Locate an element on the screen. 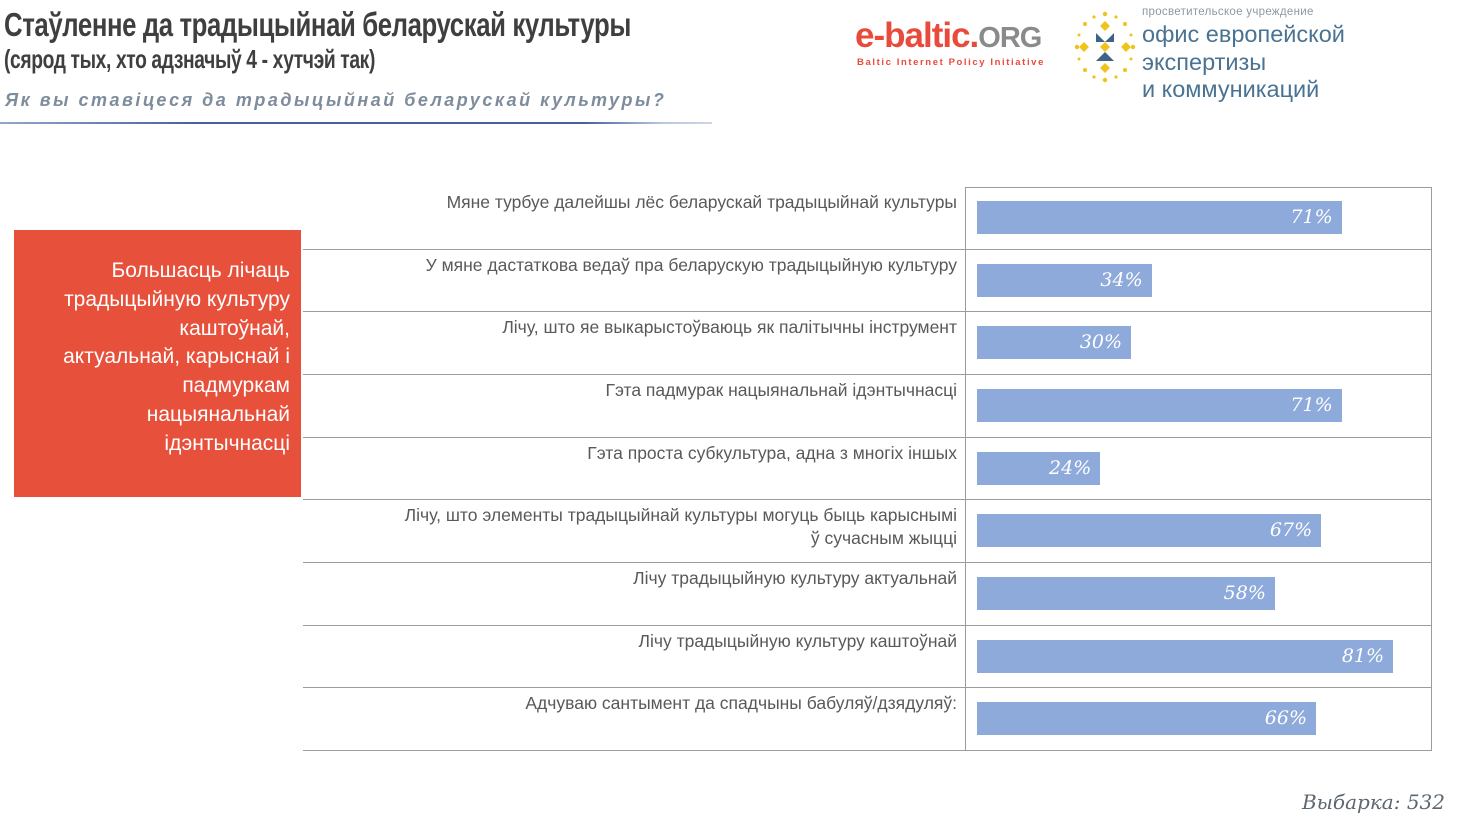  chart-row: Лічу традыцыйную культуру каштоўнай 81% is located at coordinates (867, 657).